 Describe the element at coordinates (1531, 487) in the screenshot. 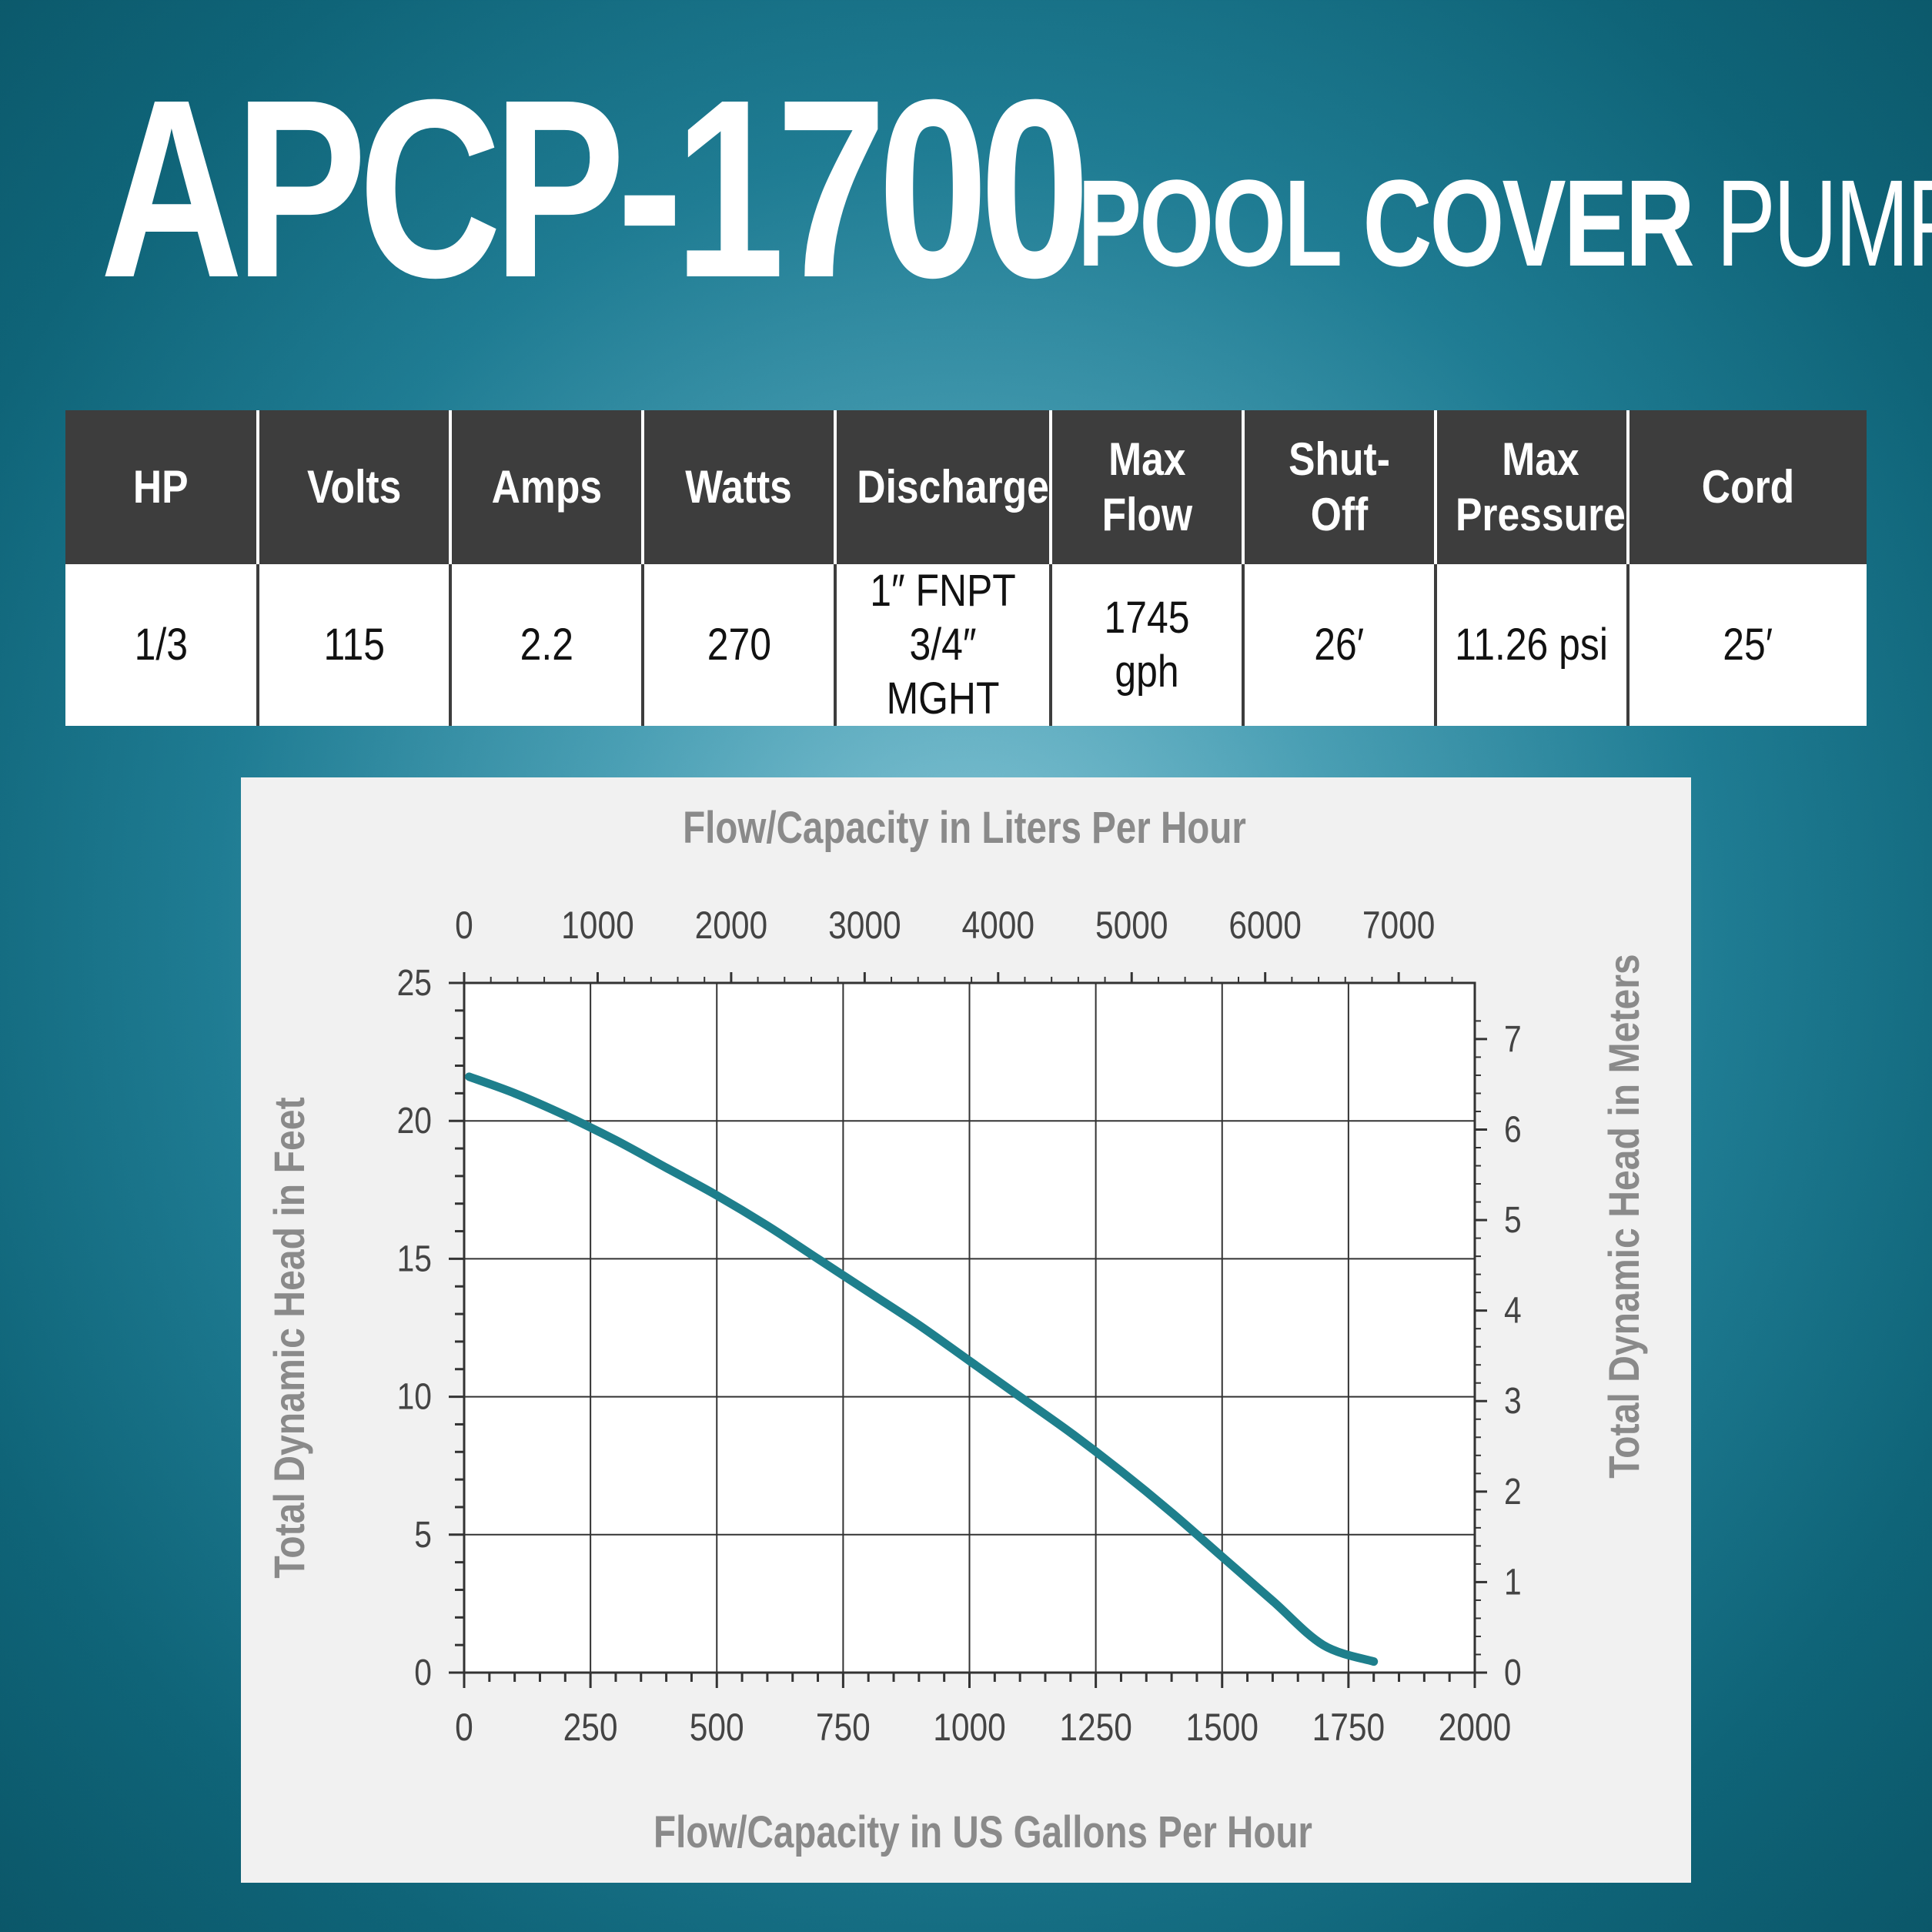

I see `spec-header: Max Pressure` at that location.